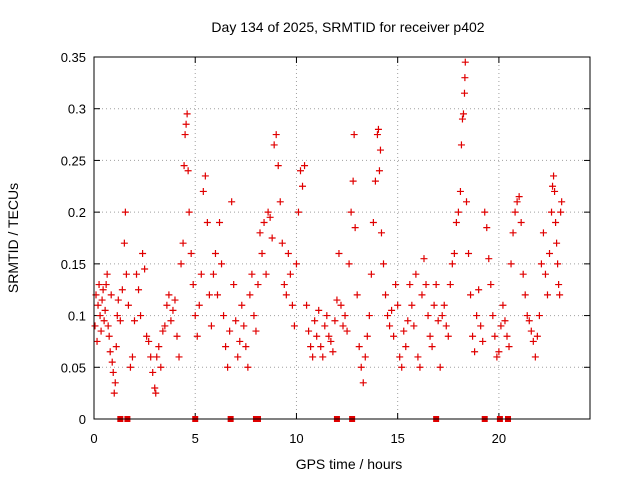 The width and height of the screenshot is (640, 480). Describe the element at coordinates (77, 212) in the screenshot. I see `y-tick-label: 0.2` at that location.